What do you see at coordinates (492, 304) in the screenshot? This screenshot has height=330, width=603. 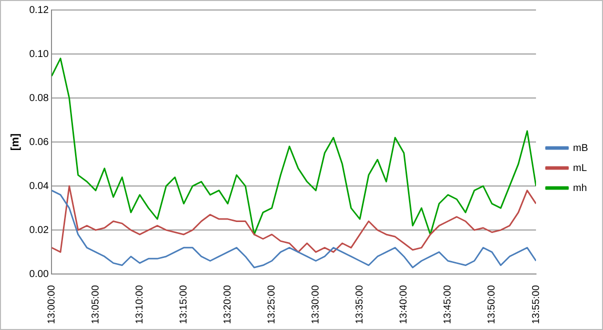 I see `x-tick-label: 13:50:00` at bounding box center [492, 304].